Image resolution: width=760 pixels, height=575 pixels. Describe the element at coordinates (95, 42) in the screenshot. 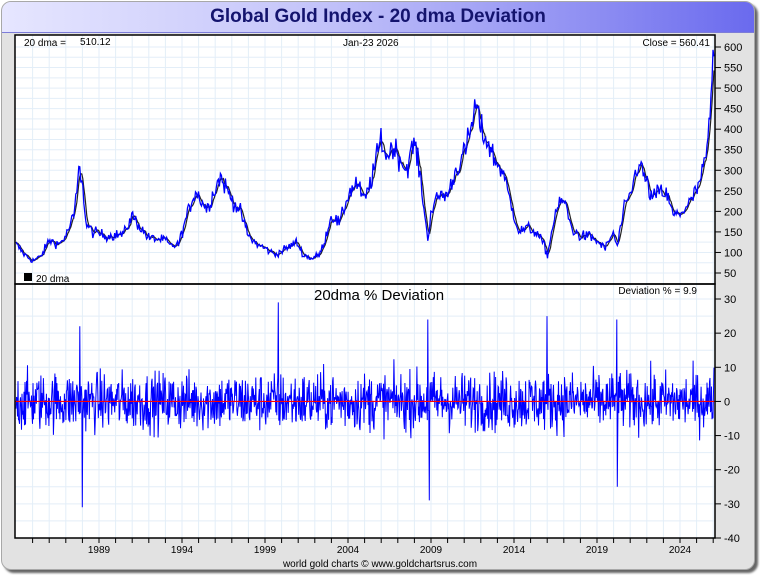

I see `dma-value: 510.12` at that location.